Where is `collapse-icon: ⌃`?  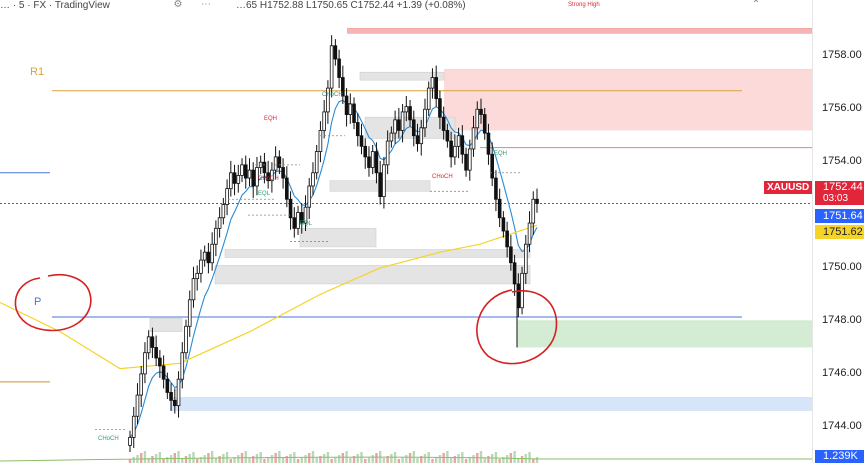 collapse-icon: ⌃ is located at coordinates (756, 5).